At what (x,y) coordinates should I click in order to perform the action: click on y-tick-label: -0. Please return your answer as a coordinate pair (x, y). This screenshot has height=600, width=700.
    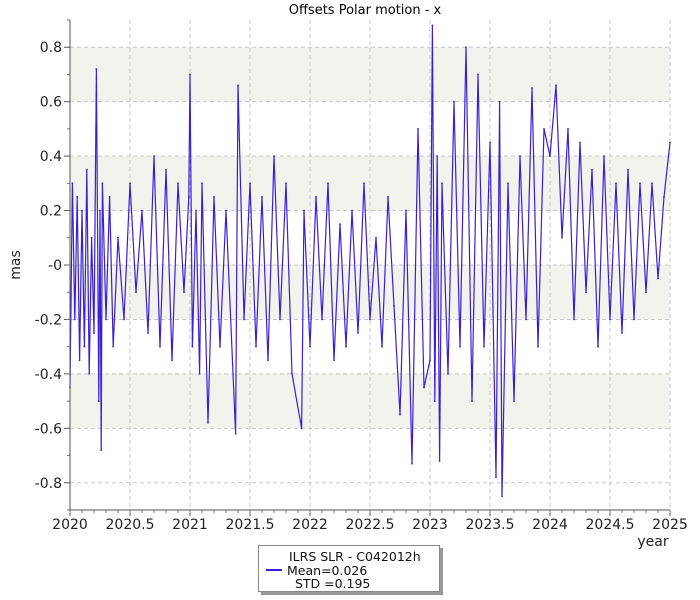
    Looking at the image, I should click on (55, 266).